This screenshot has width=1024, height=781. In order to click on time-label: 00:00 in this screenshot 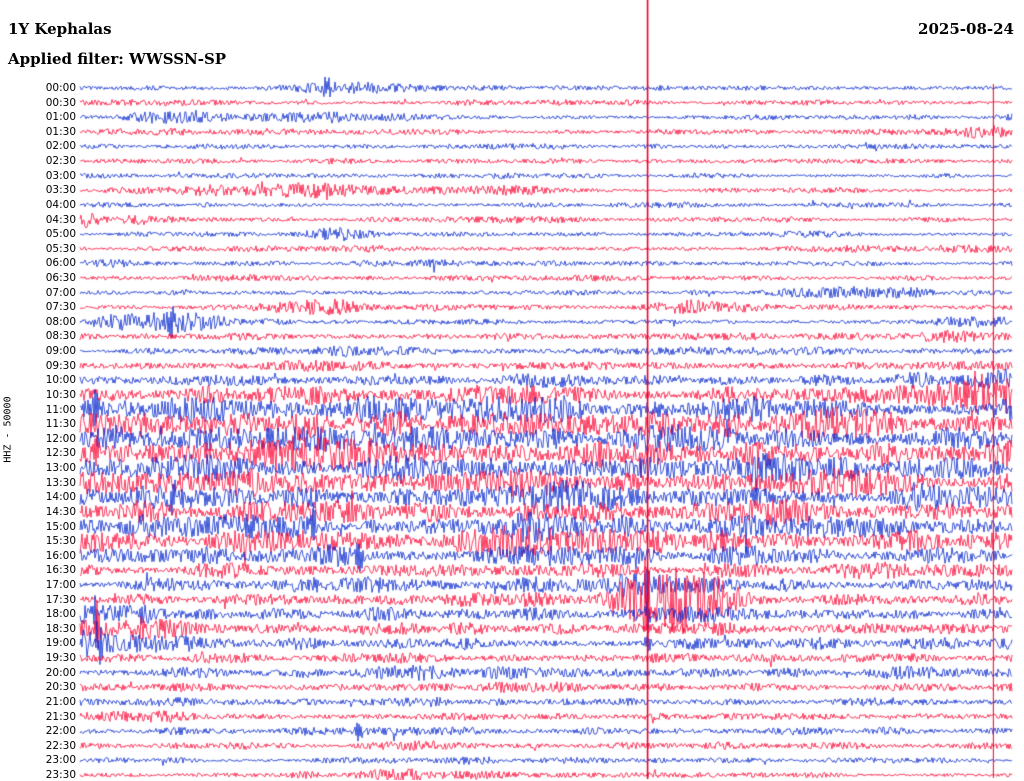, I will do `click(60, 88)`.